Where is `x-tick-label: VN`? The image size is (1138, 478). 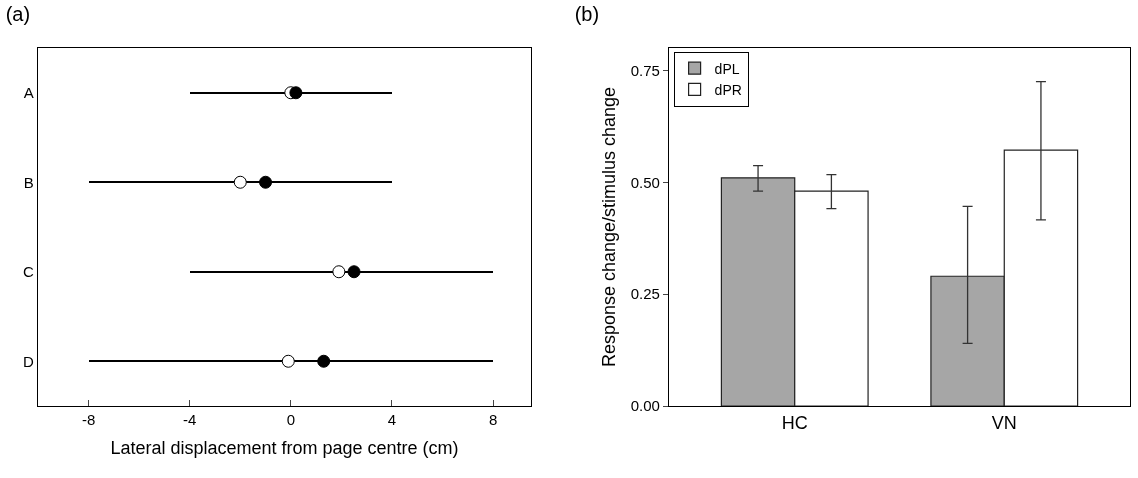 x-tick-label: VN is located at coordinates (1004, 422).